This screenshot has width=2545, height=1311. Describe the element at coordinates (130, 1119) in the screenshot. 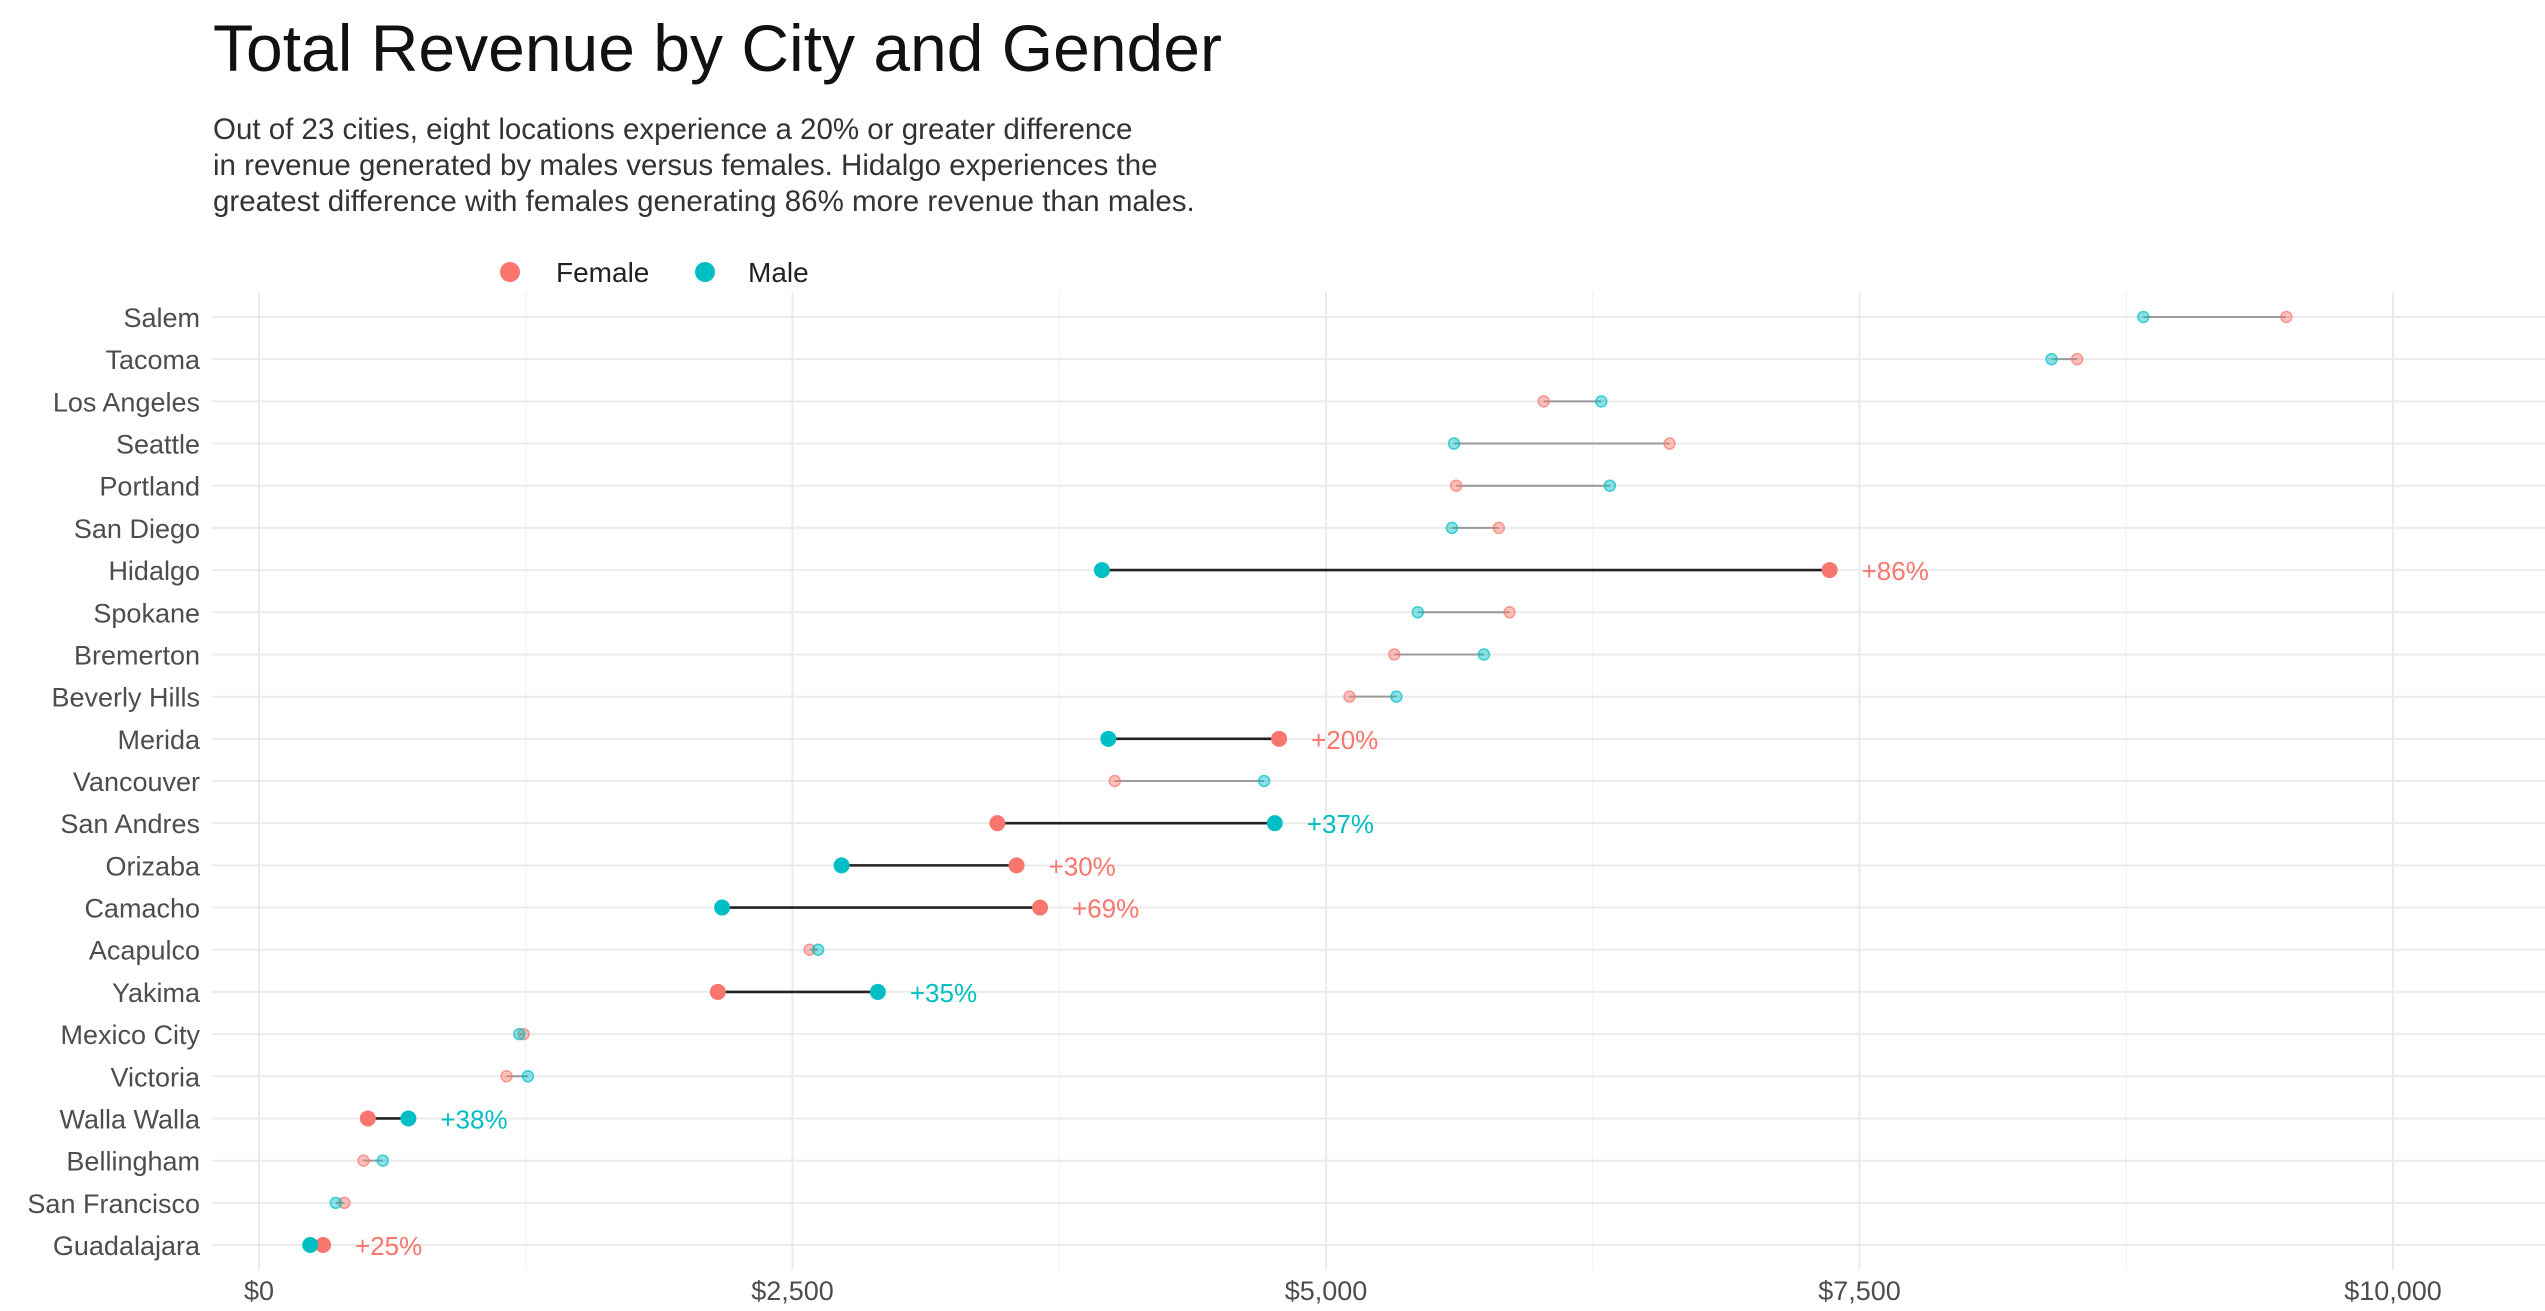

I see `y-tick-label: Walla Walla` at that location.